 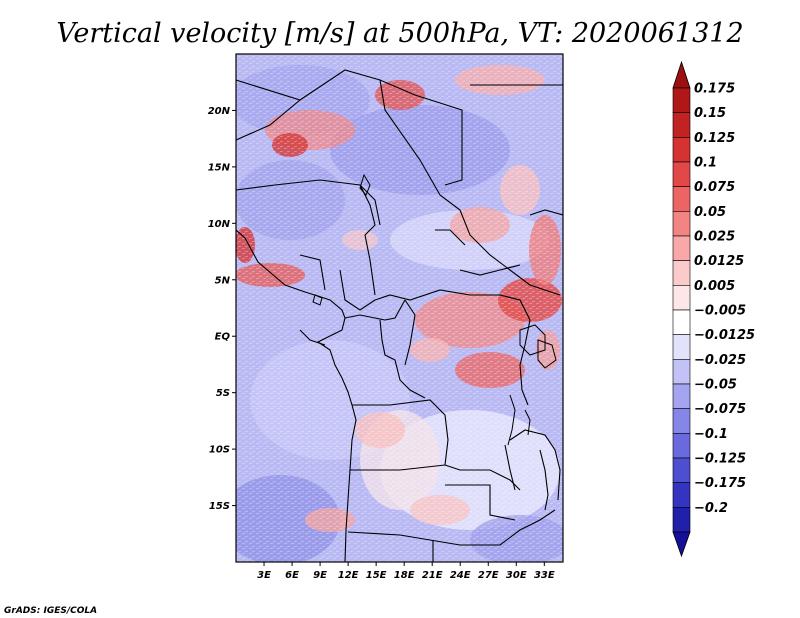 I want to click on lon-tick-label: 9E, so click(x=320, y=575).